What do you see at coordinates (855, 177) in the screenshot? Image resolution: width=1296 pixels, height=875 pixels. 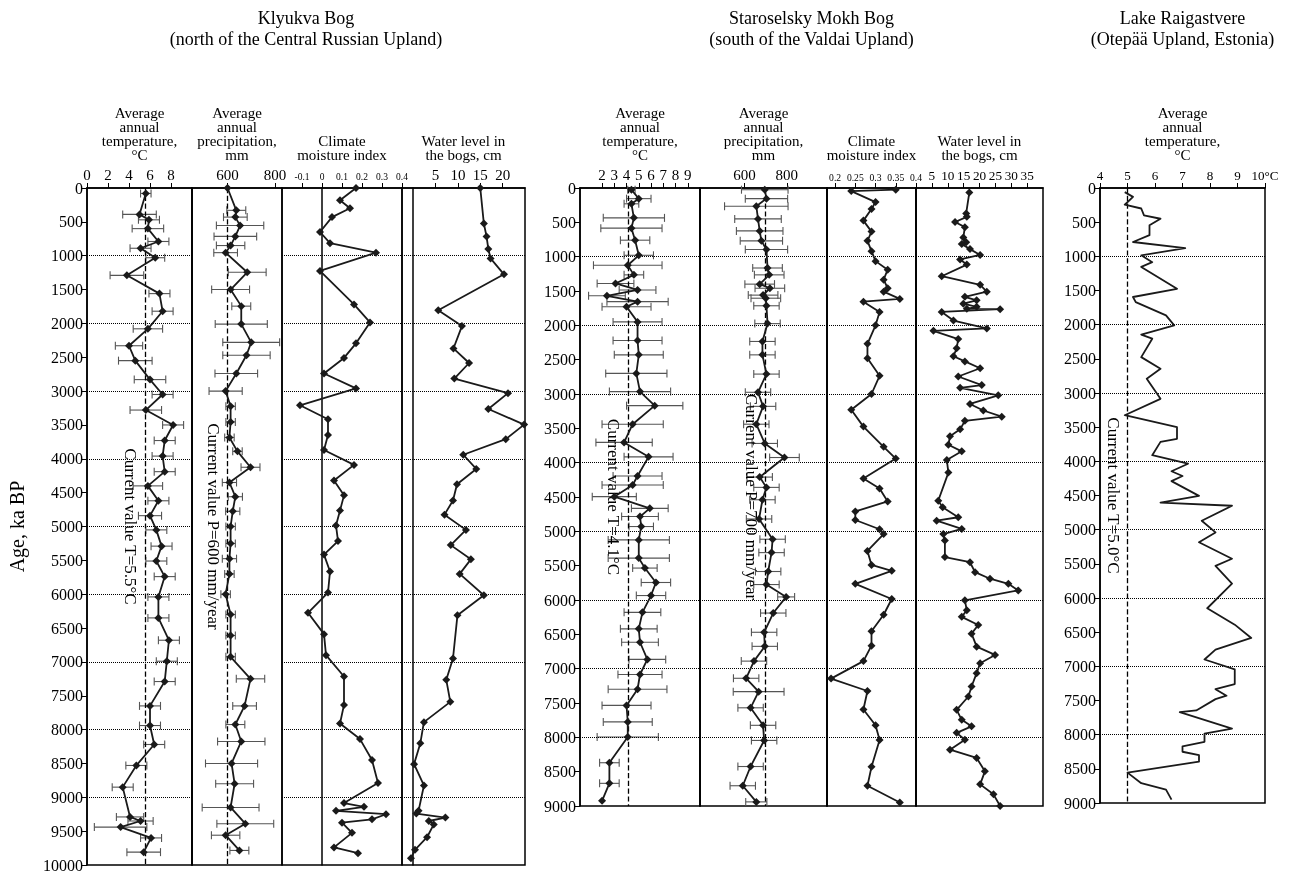 I see `x-tick-label: 0.25` at bounding box center [855, 177].